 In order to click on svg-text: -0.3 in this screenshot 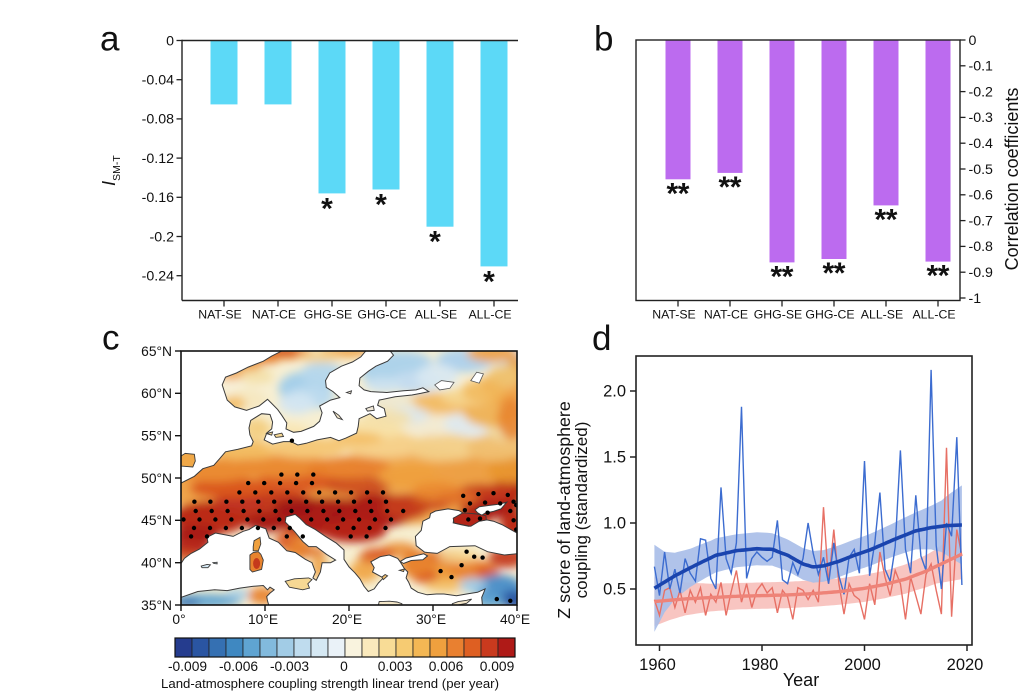, I will do `click(981, 118)`.